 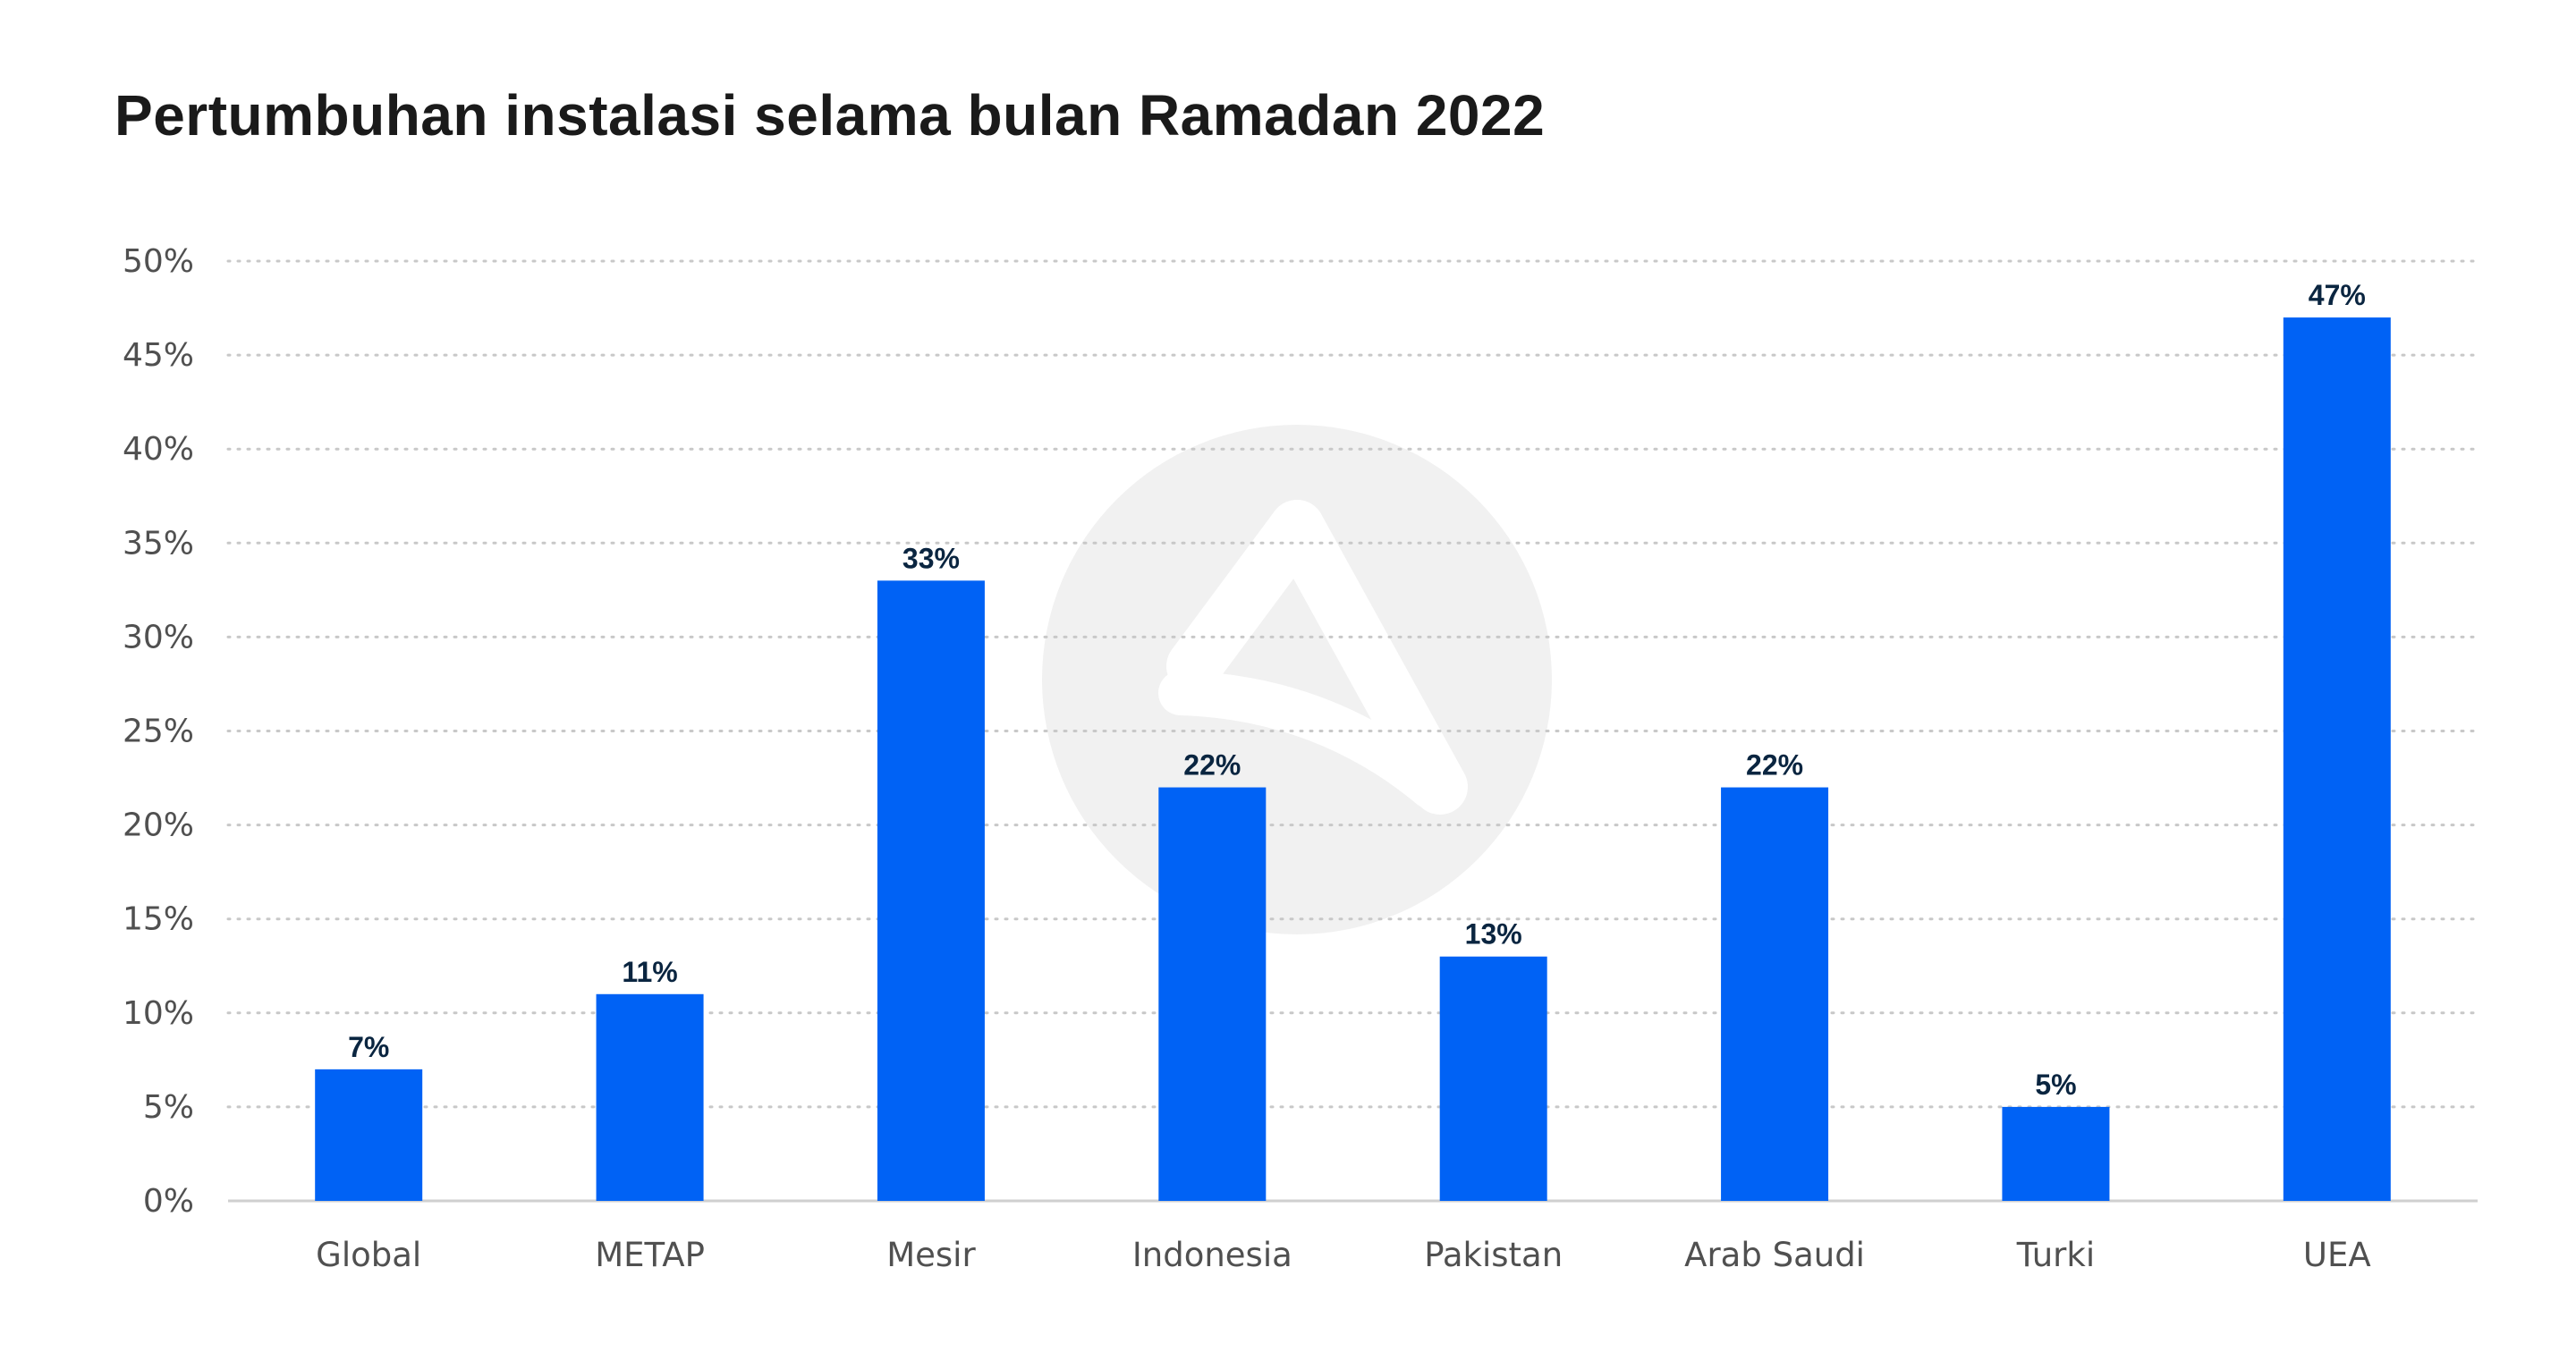 I want to click on x-tick-label: UEA, so click(x=2337, y=1255).